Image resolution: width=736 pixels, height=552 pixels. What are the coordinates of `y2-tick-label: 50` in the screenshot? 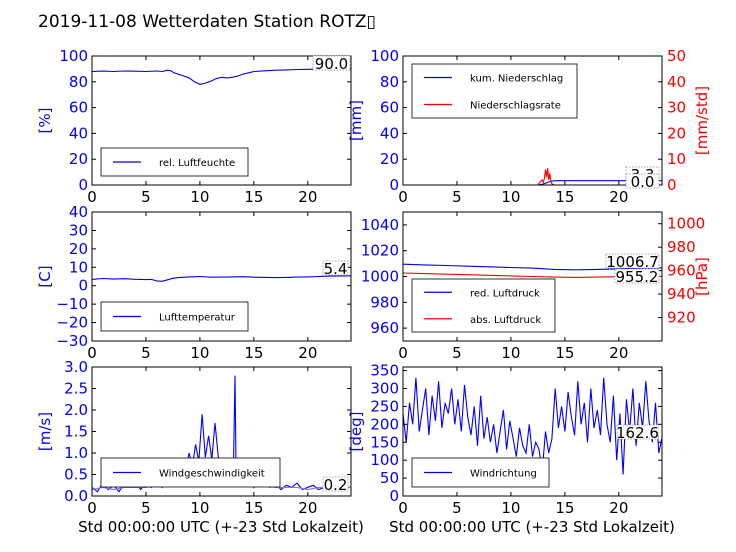 It's located at (676, 56).